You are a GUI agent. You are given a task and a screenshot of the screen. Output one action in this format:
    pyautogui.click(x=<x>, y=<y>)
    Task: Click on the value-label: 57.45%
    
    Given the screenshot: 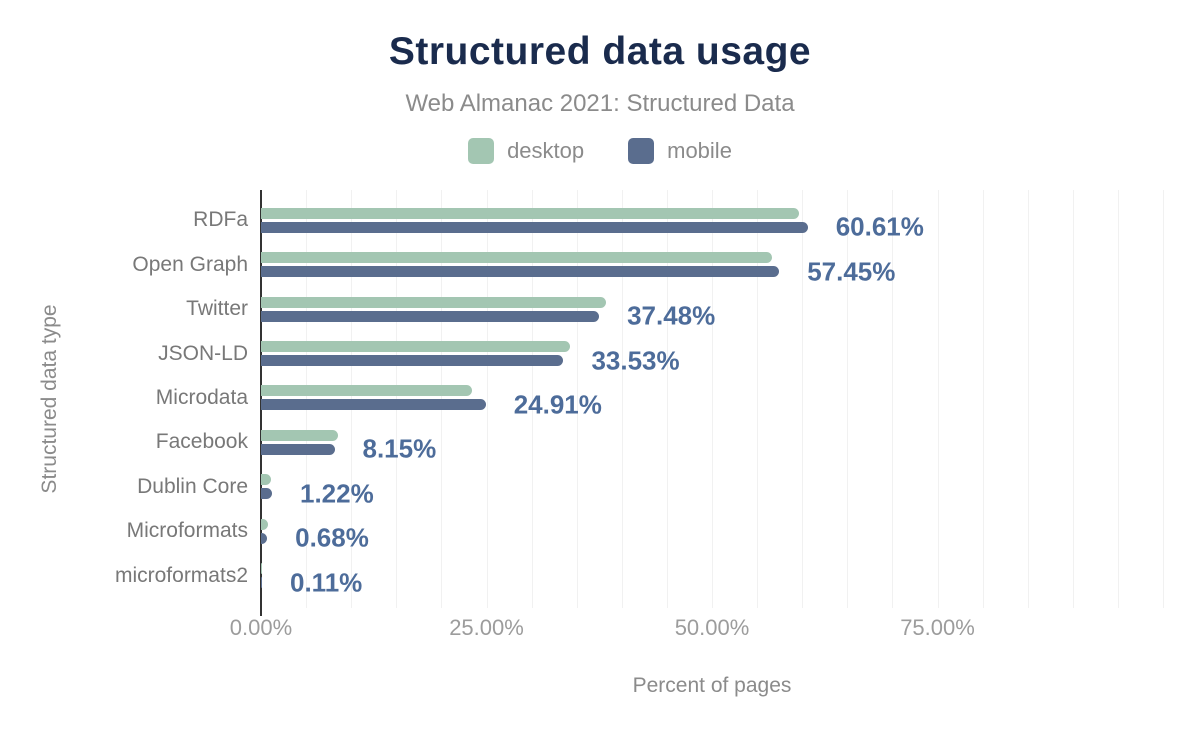 What is the action you would take?
    pyautogui.click(x=851, y=271)
    